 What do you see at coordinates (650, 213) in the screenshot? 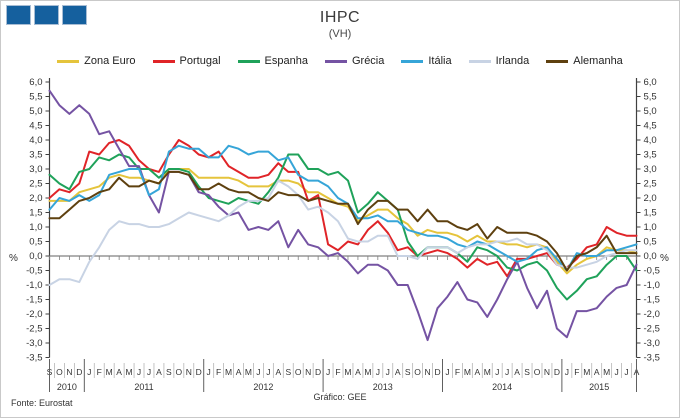
I see `svg-text: 1,5` at bounding box center [650, 213].